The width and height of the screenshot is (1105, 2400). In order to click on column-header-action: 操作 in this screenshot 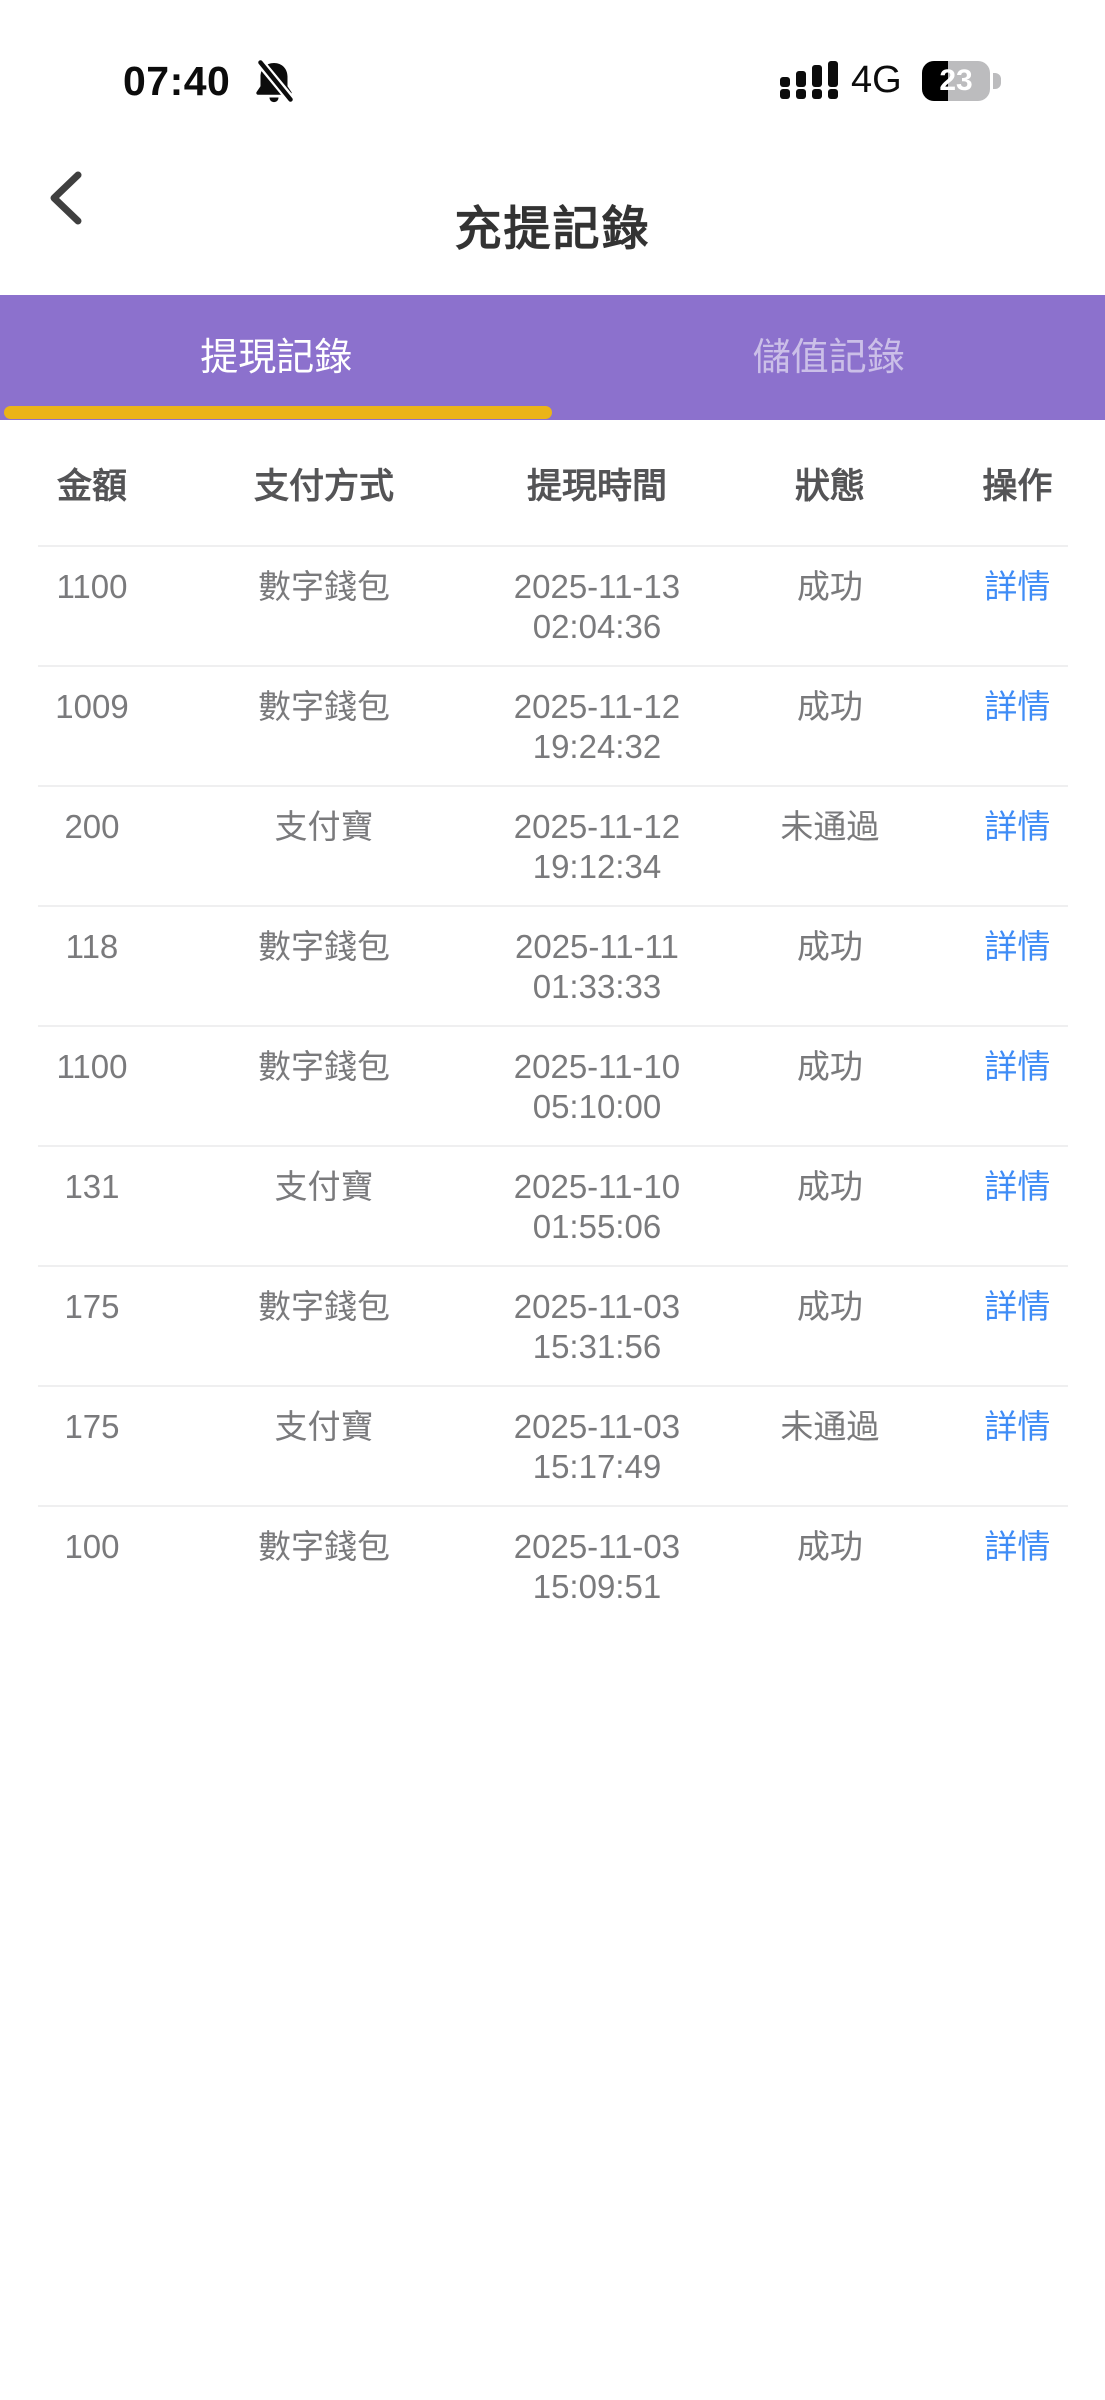, I will do `click(1017, 486)`.